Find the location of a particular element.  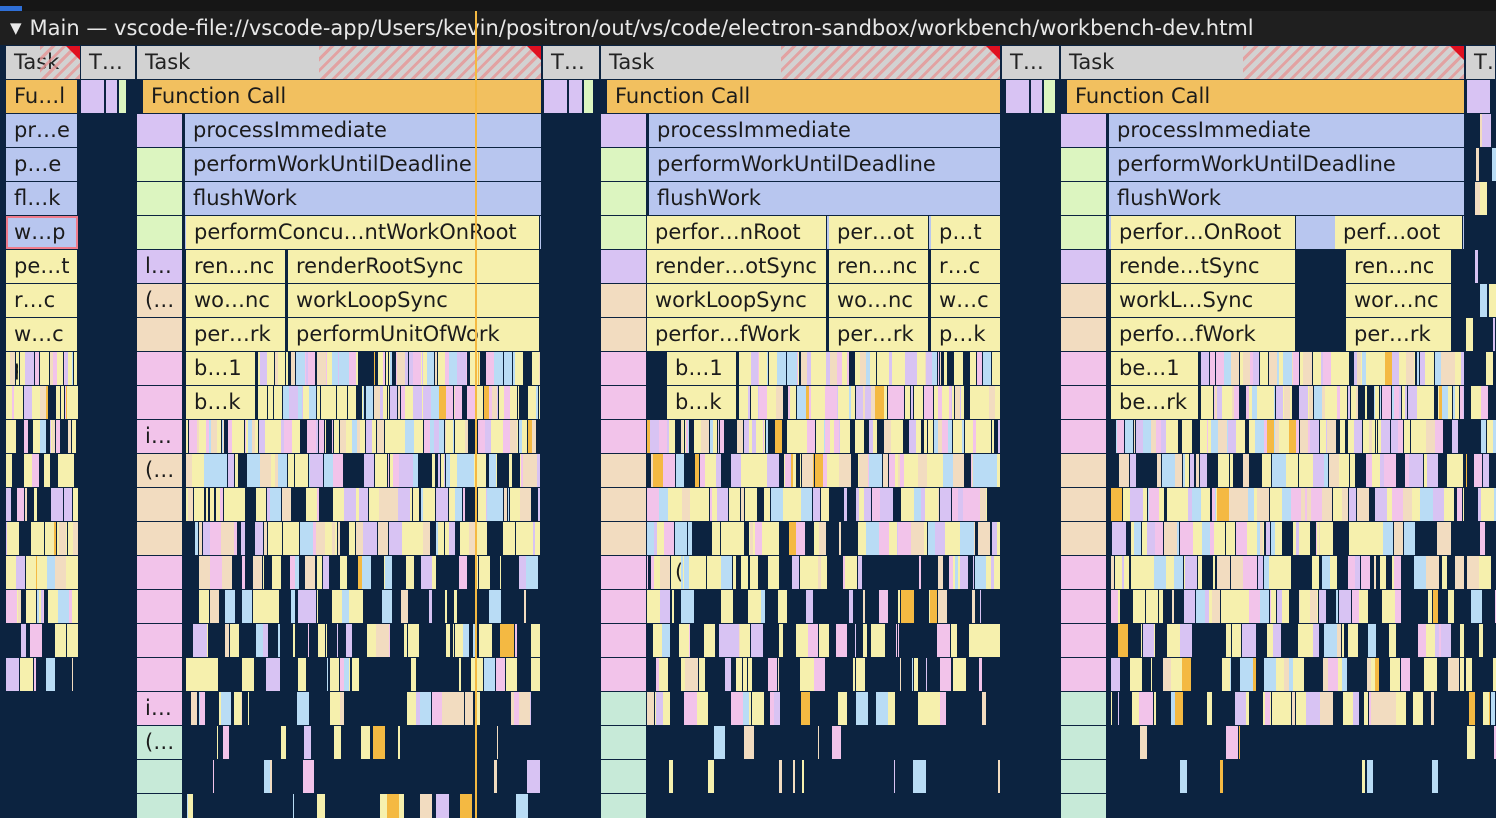

flame-event-c1-r10 is located at coordinates (160, 402).